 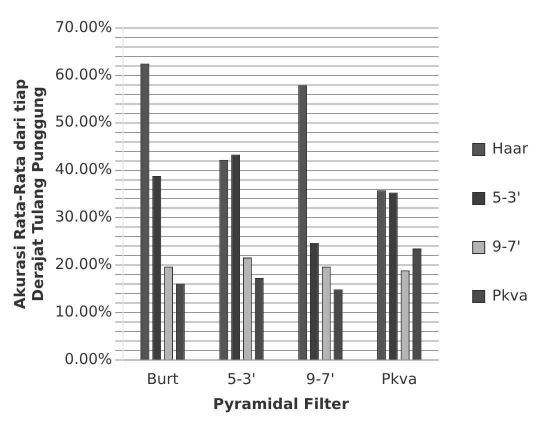 What do you see at coordinates (83, 27) in the screenshot?
I see `y-tick-label: 70.00%` at bounding box center [83, 27].